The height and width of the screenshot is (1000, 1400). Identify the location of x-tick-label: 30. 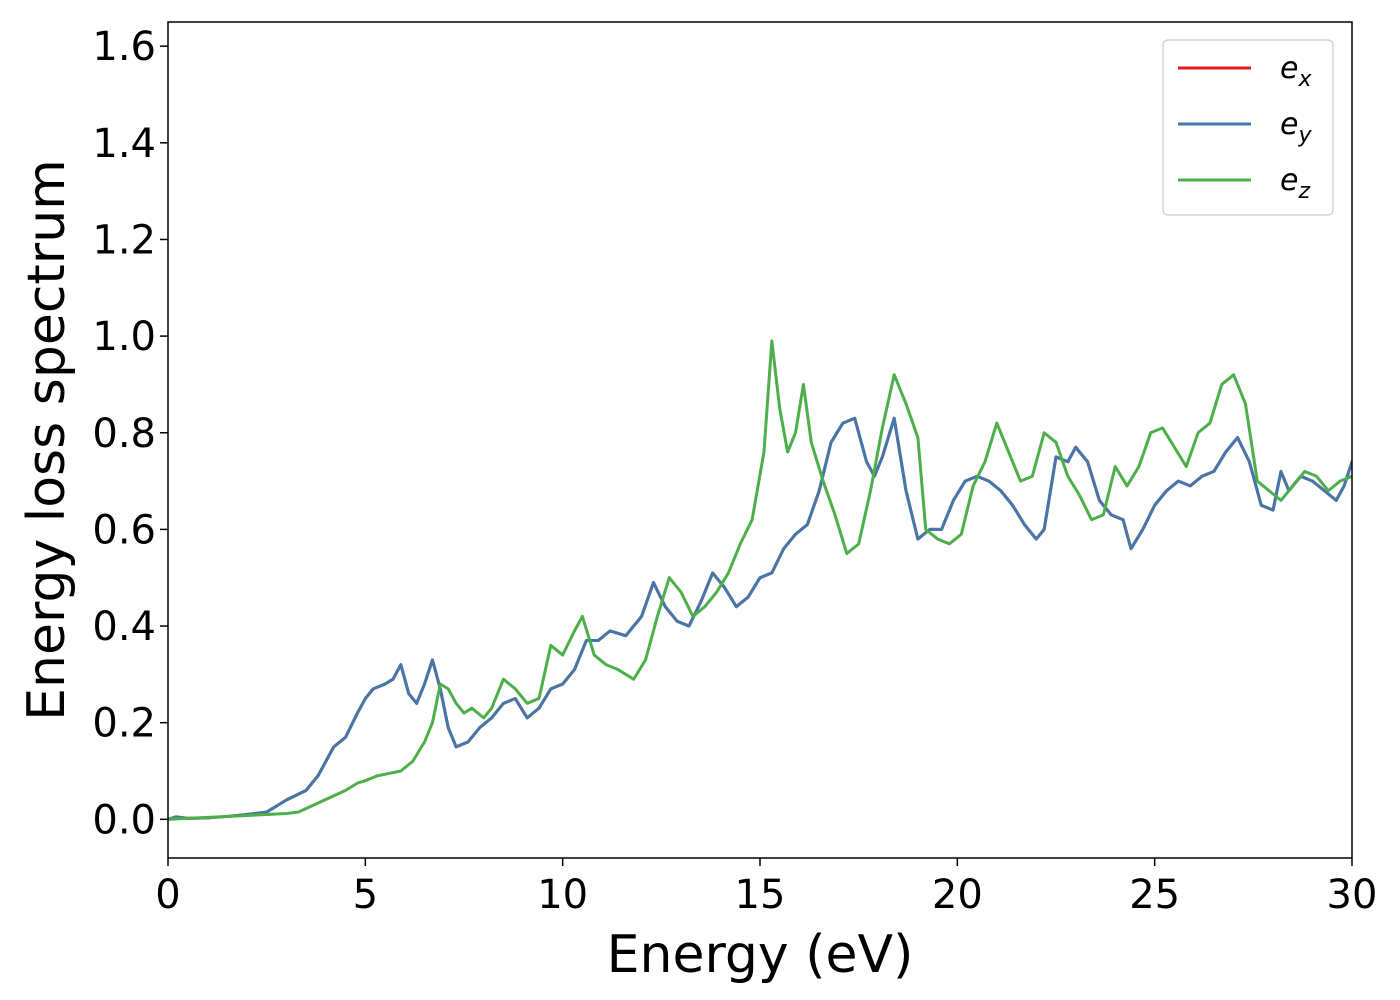
(1352, 895).